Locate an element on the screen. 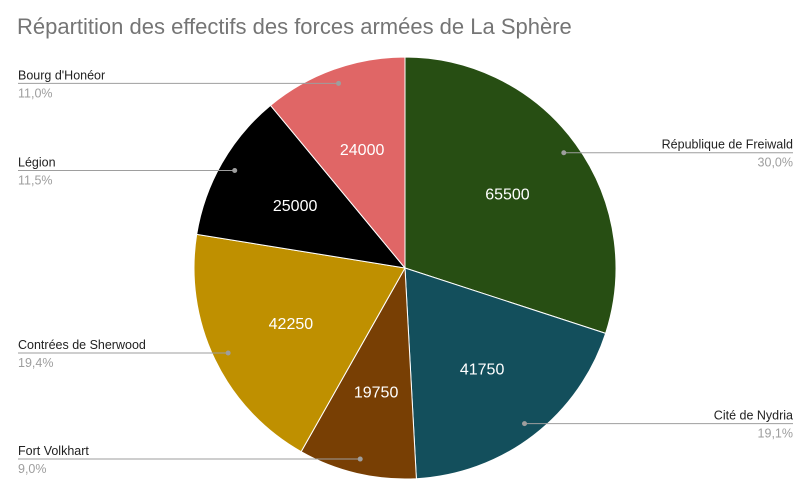 The image size is (800, 493). slice-name-label: Fort Volkhart is located at coordinates (53, 451).